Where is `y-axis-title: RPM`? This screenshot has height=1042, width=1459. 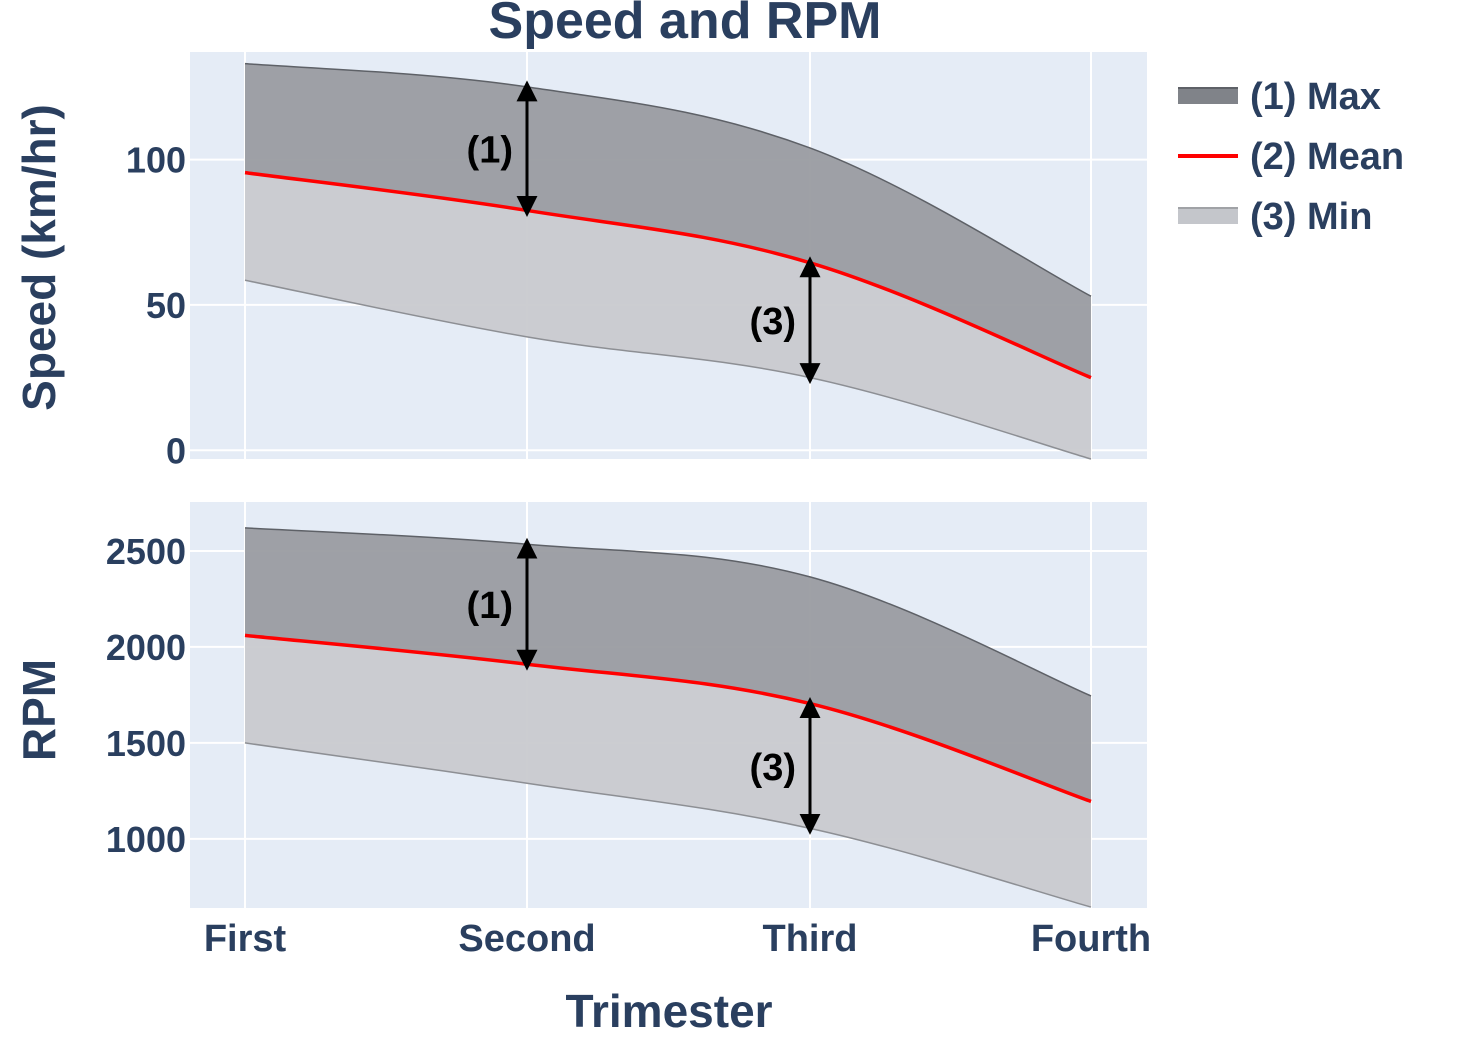
y-axis-title: RPM is located at coordinates (39, 710).